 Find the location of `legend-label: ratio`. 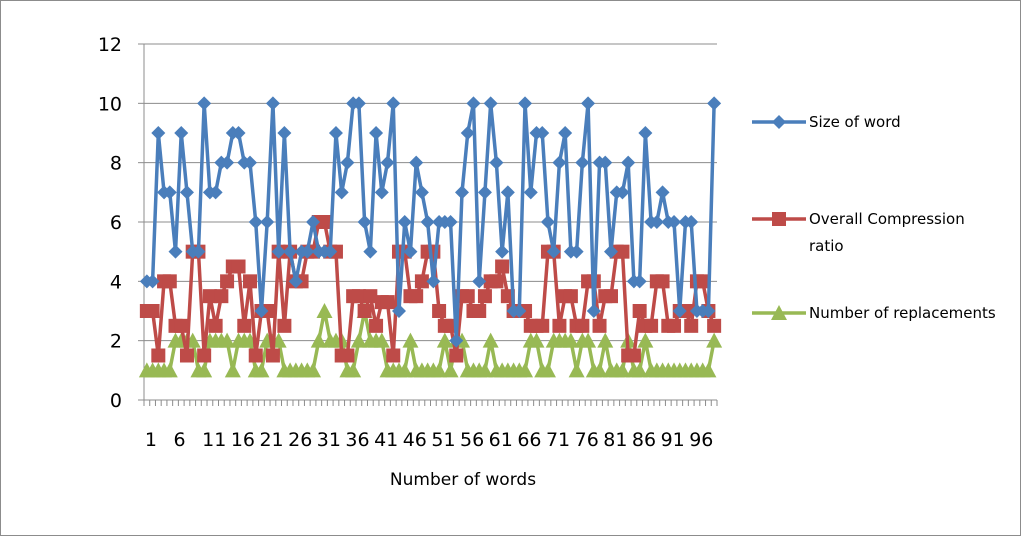

legend-label: ratio is located at coordinates (826, 246).